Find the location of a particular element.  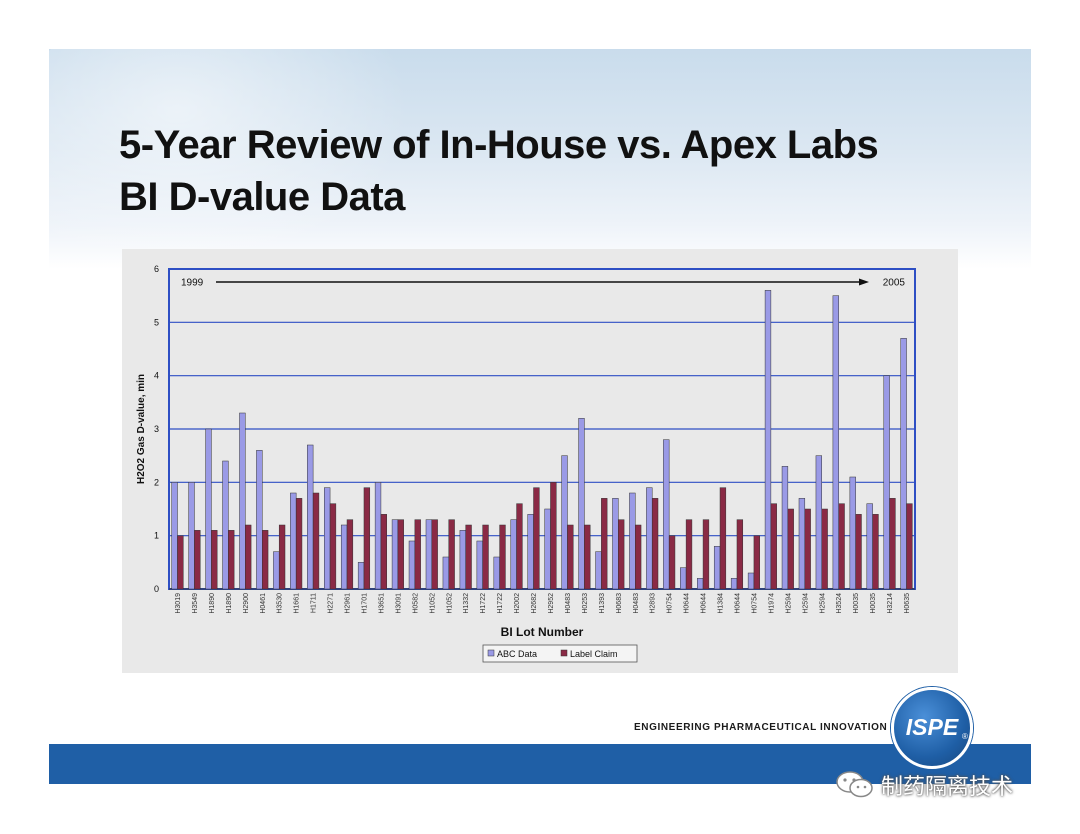

x-tick-label: H3524 is located at coordinates (839, 603).